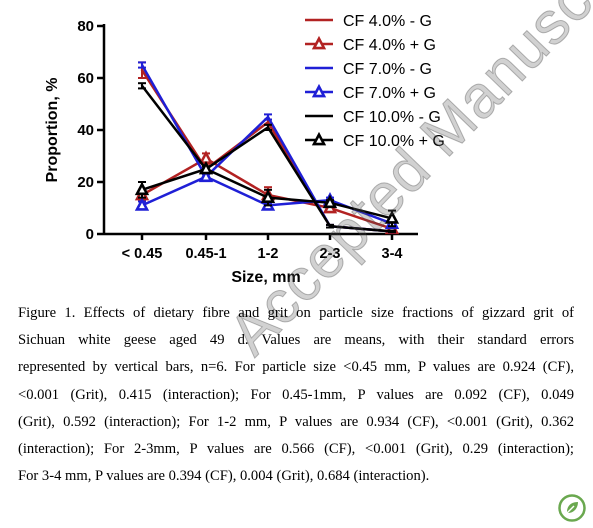 The height and width of the screenshot is (528, 593). What do you see at coordinates (389, 45) in the screenshot?
I see `legend-label: CF 4.0% + G` at bounding box center [389, 45].